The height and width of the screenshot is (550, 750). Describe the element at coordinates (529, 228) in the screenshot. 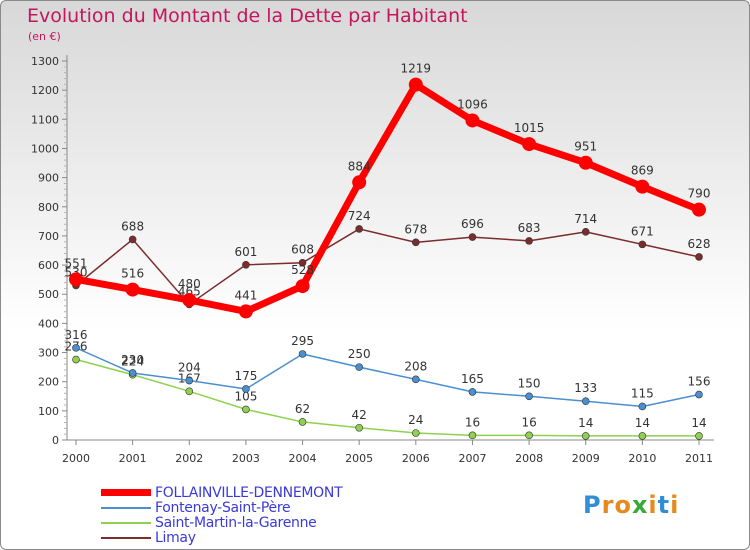

I see `data-label: 683` at that location.